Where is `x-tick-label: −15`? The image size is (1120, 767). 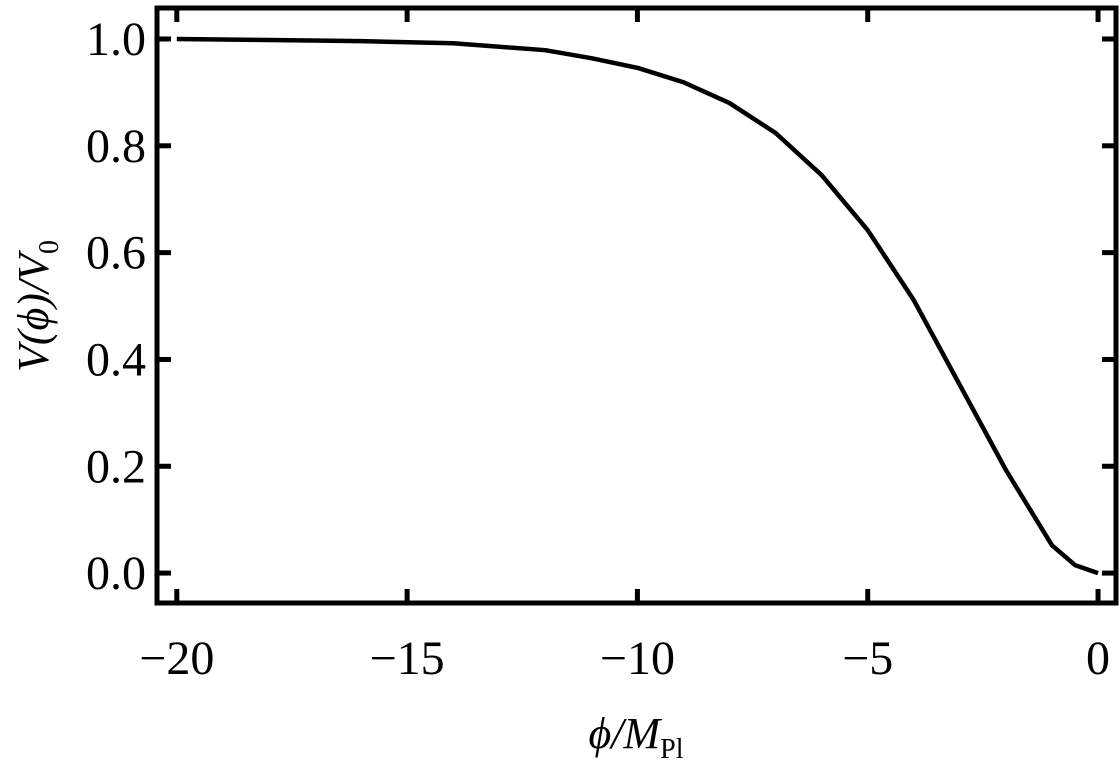 x-tick-label: −15 is located at coordinates (407, 658).